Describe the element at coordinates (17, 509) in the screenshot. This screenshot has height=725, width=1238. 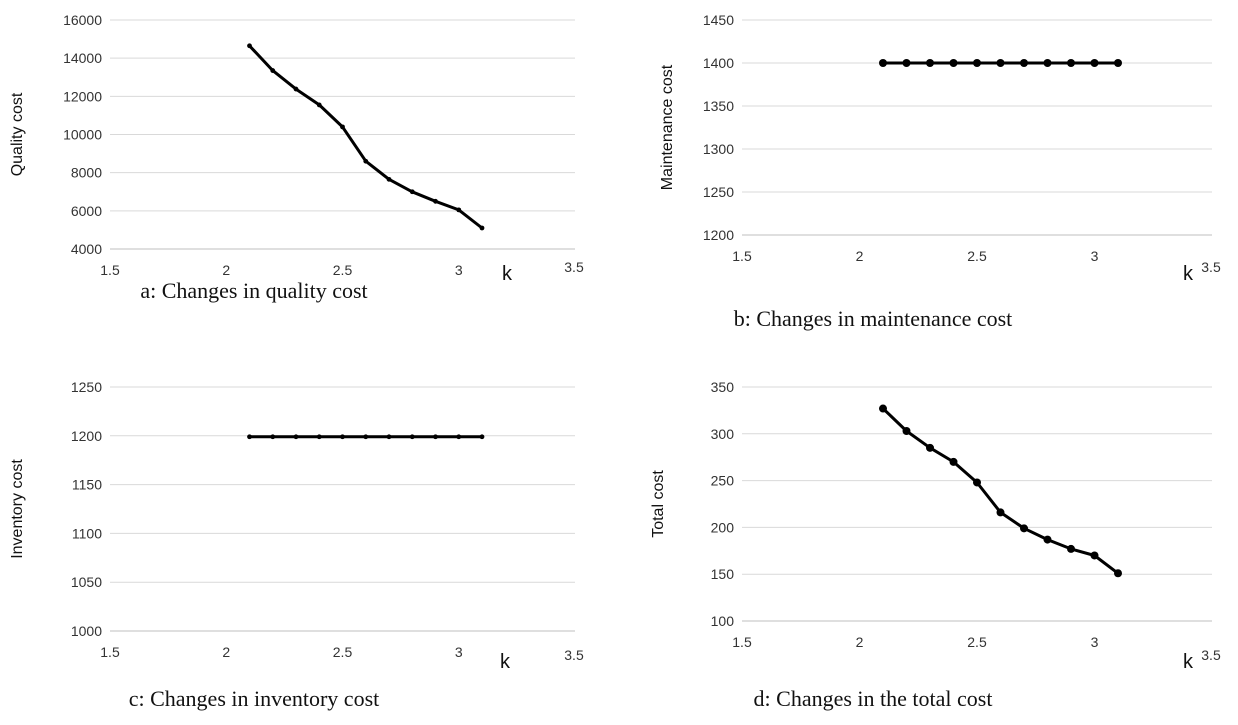
I see `y-axis-label: Inventory cost` at that location.